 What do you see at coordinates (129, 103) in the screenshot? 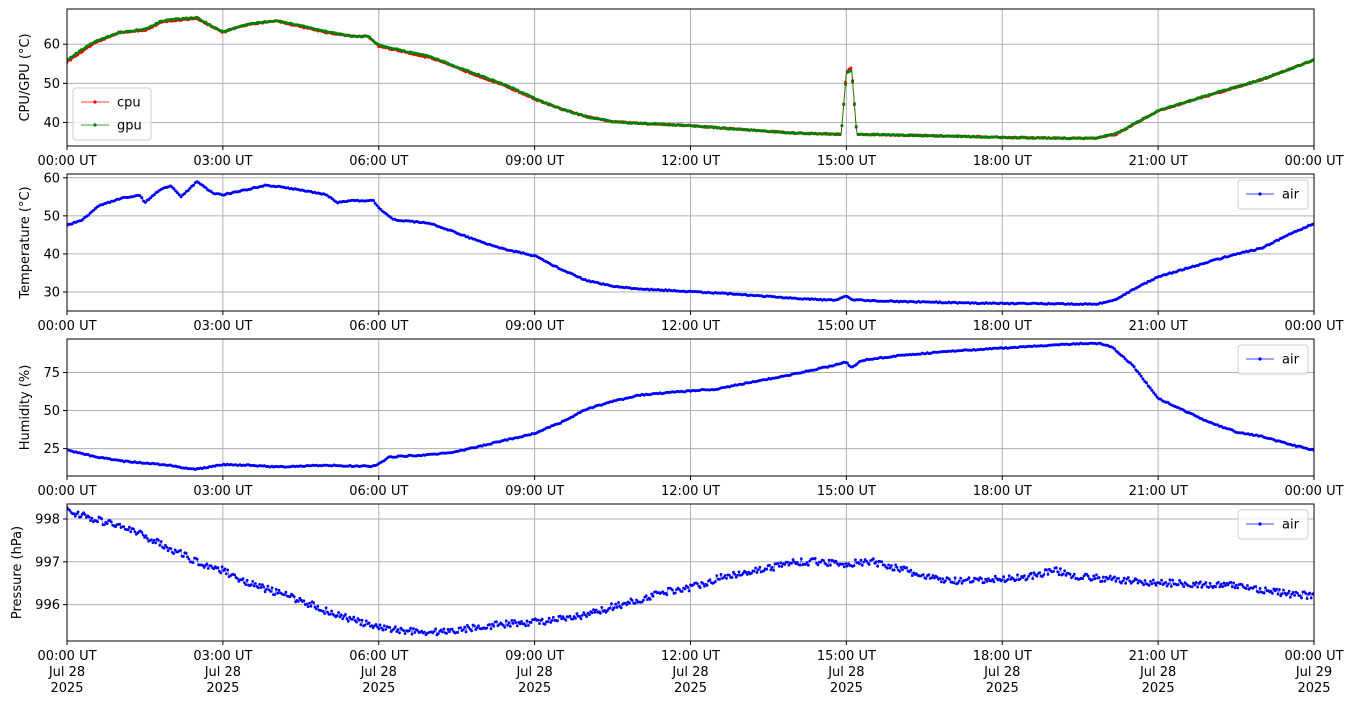
I see `legend-label: cpu` at bounding box center [129, 103].